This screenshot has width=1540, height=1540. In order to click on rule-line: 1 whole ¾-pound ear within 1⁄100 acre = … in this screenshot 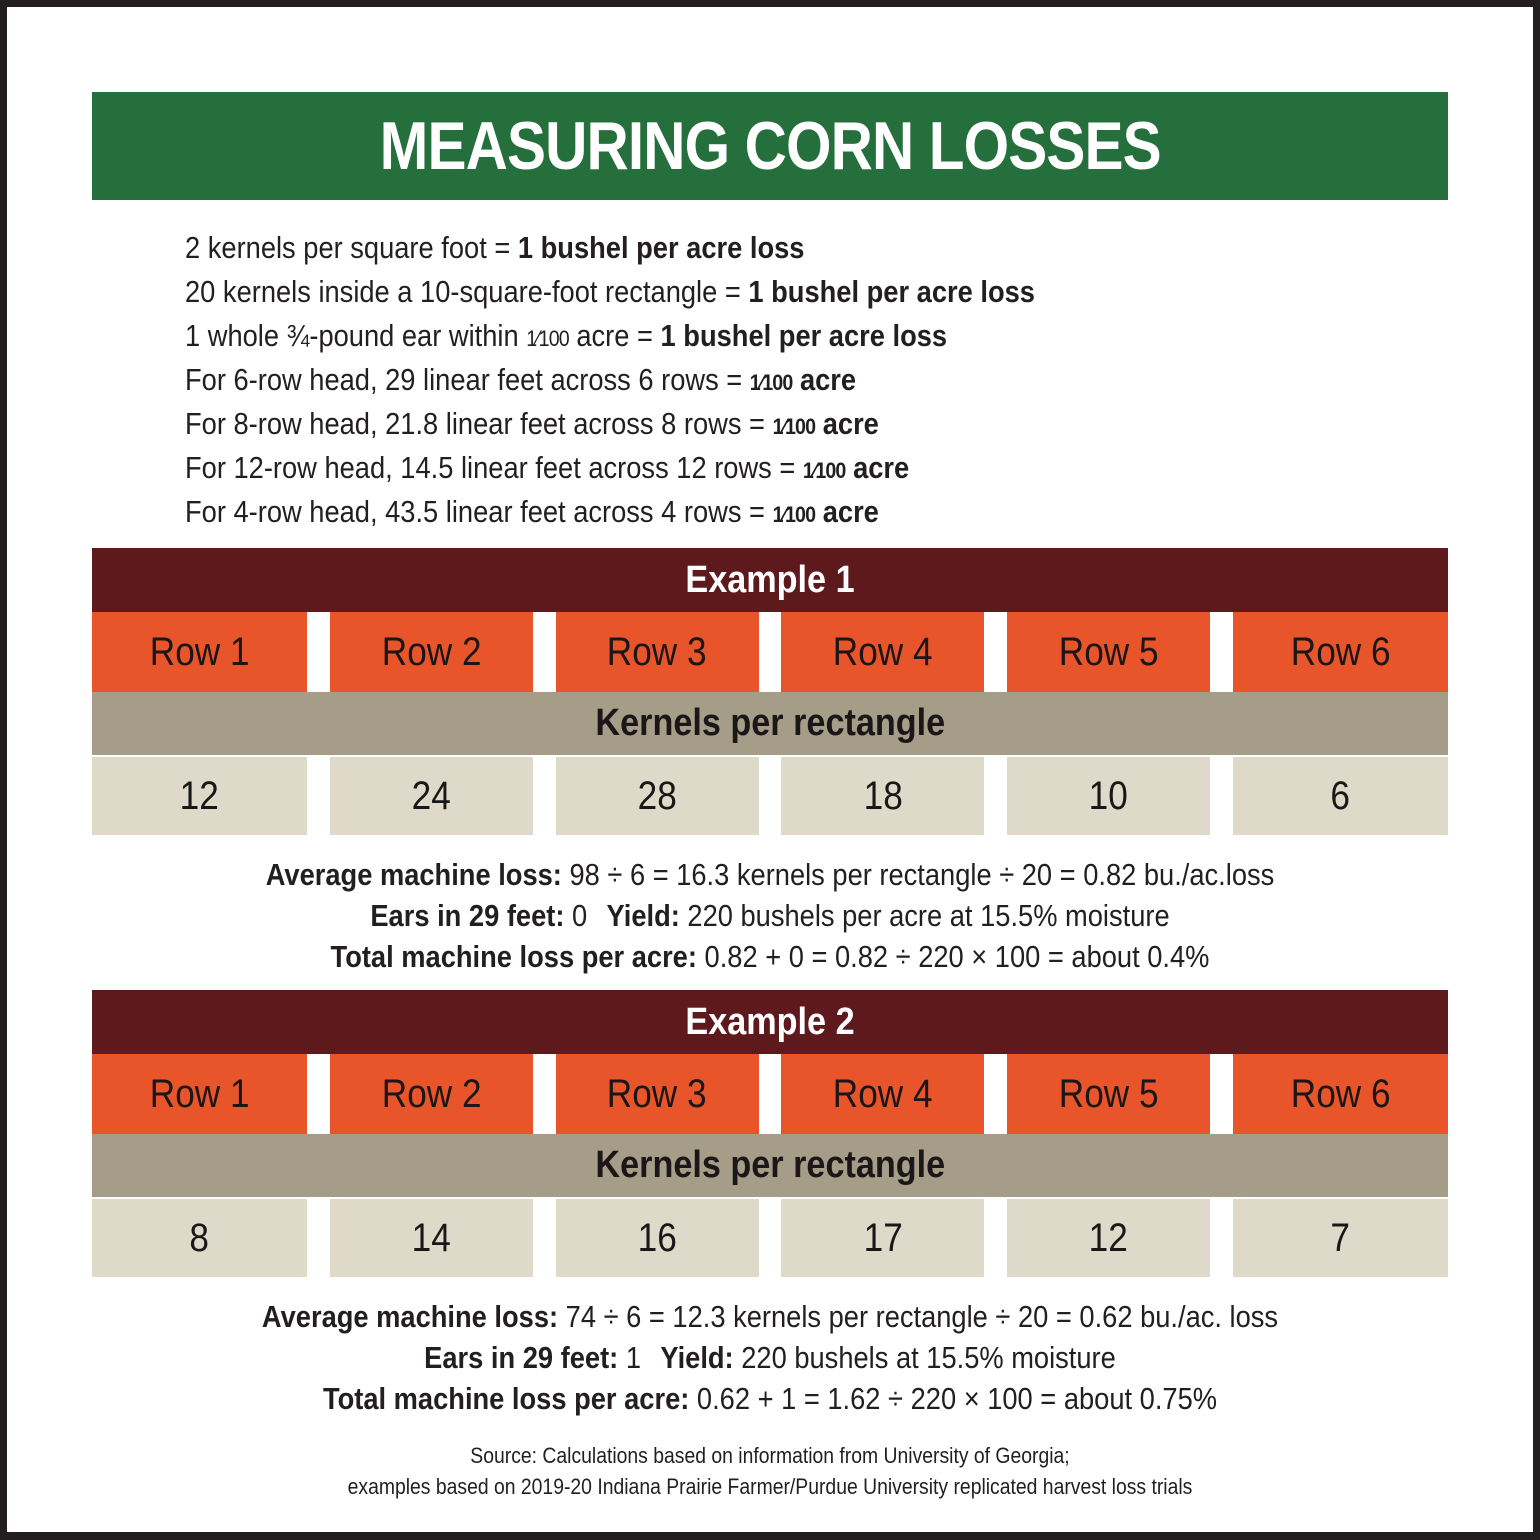, I will do `click(566, 335)`.